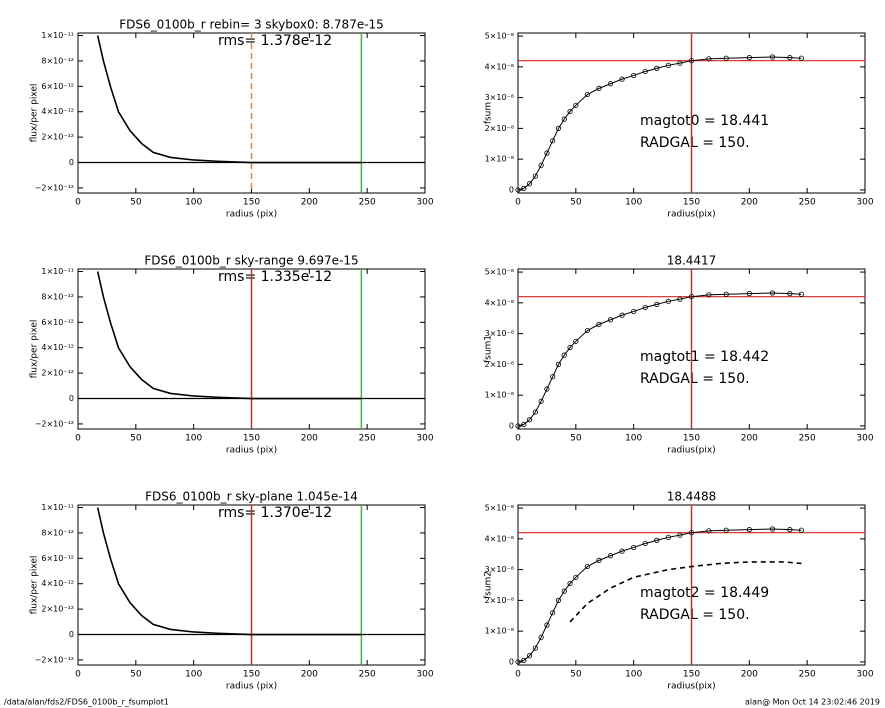 The height and width of the screenshot is (708, 885). I want to click on chart-title: FDS6_0100b_r rebin= 3 skybox0: 8.787e-15, so click(251, 25).